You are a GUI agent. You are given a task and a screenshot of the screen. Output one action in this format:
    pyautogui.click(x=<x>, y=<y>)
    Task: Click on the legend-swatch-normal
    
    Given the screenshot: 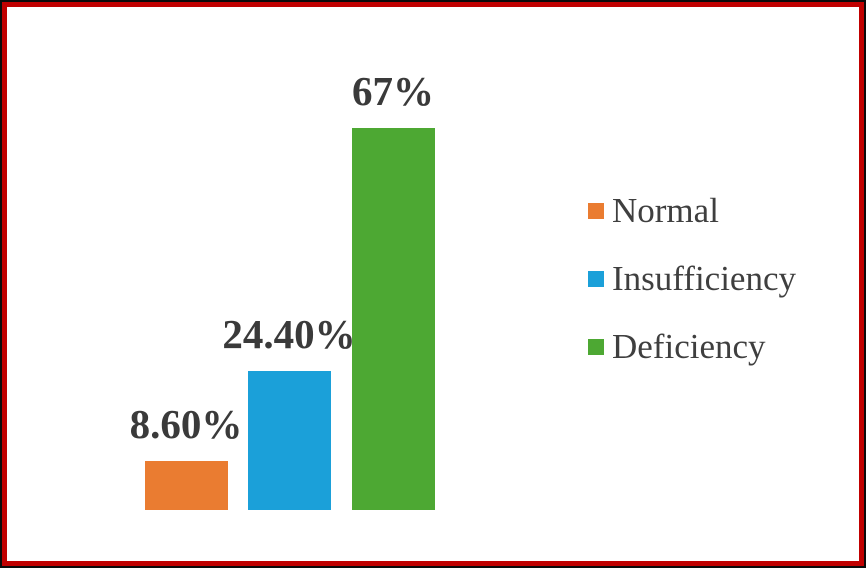 What is the action you would take?
    pyautogui.click(x=596, y=211)
    